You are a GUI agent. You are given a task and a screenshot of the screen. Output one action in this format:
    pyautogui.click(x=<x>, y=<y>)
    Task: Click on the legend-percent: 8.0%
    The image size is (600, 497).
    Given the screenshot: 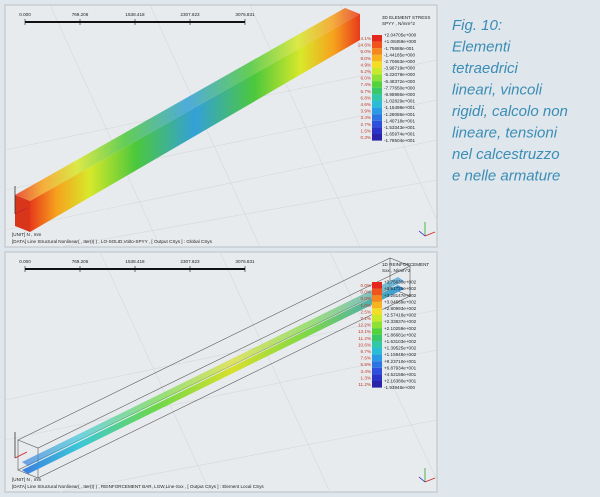 What is the action you would take?
    pyautogui.click(x=366, y=58)
    